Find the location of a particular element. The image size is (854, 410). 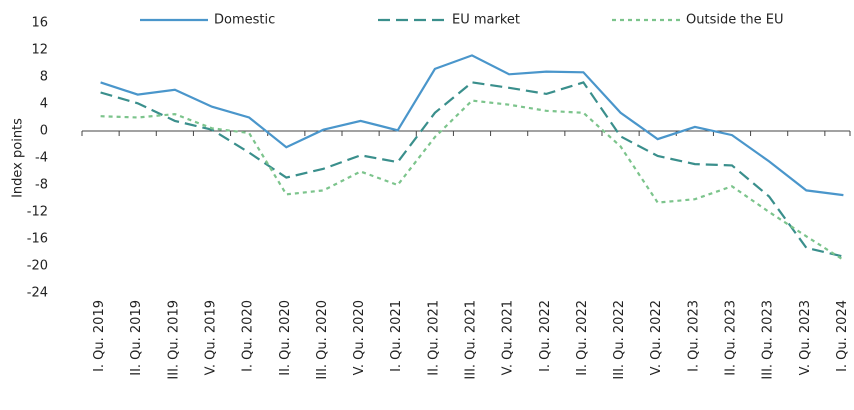

x-tick-label: I. Qu. 2023 is located at coordinates (693, 336).